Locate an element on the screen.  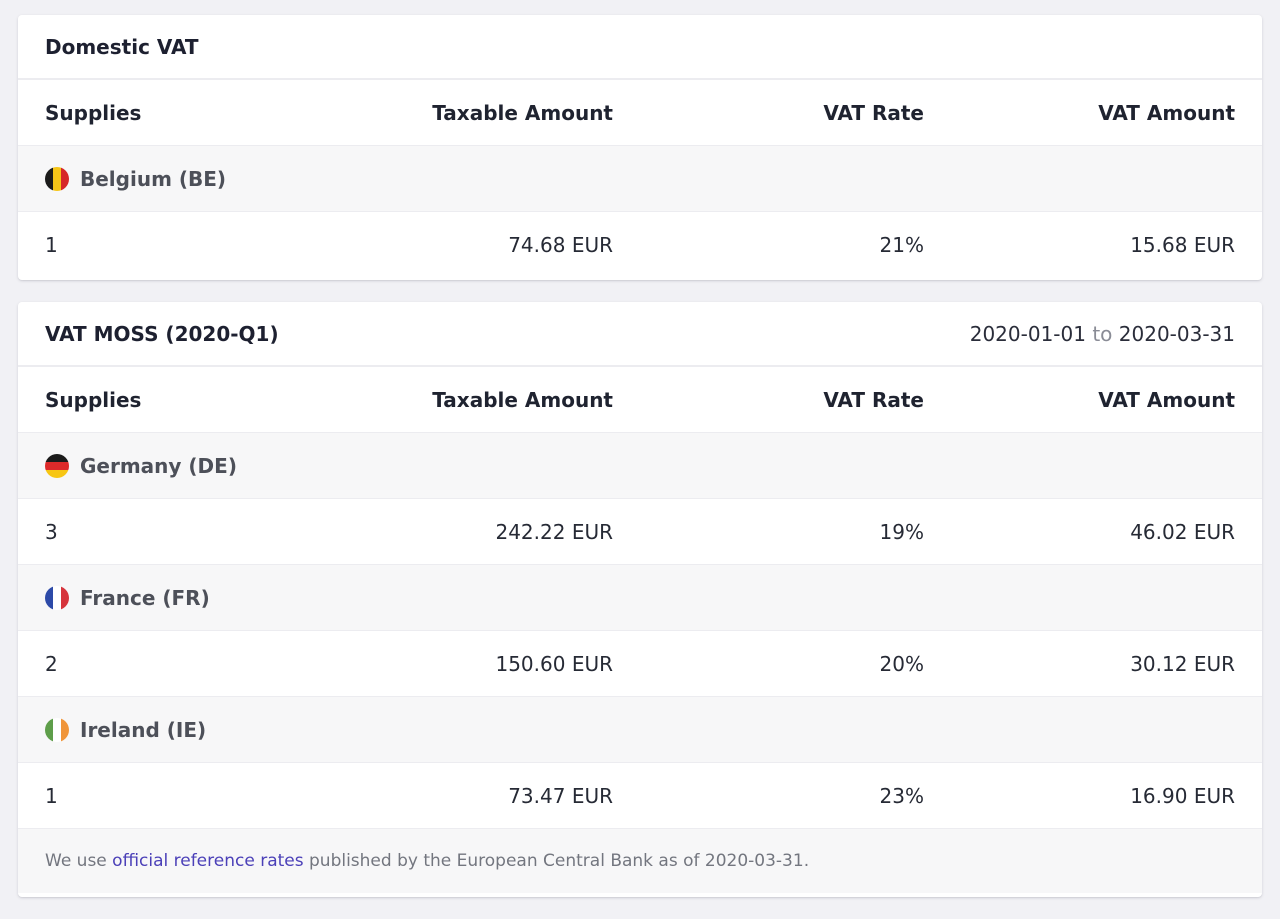
ireland-flag-icon is located at coordinates (57, 729).